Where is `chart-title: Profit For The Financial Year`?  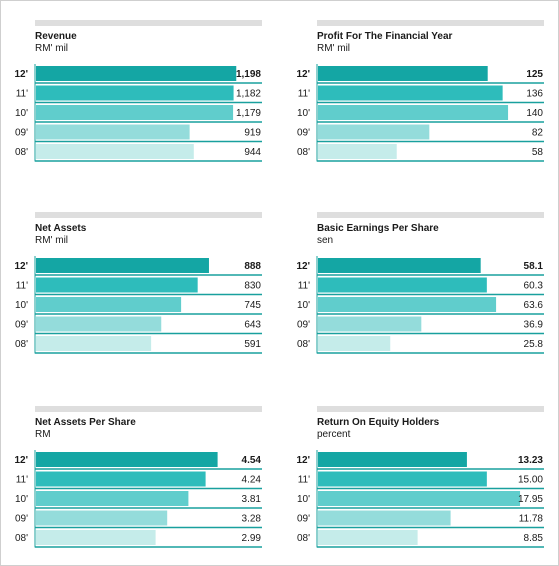
chart-title: Profit For The Financial Year is located at coordinates (385, 36).